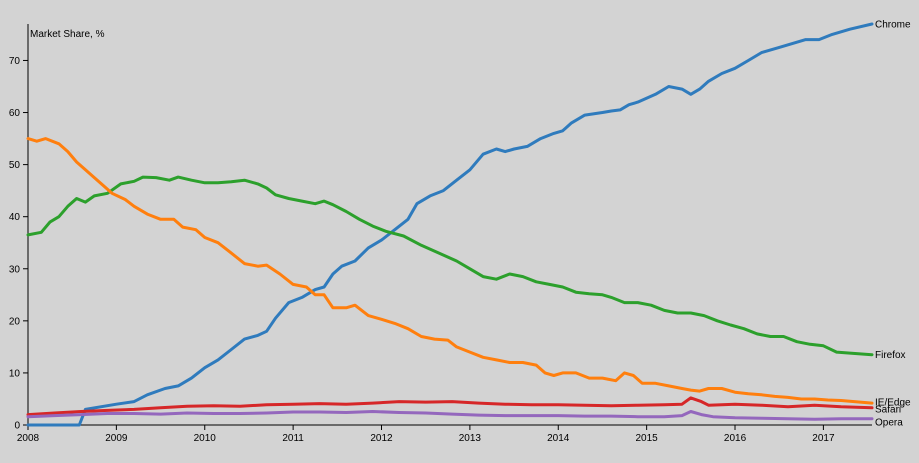 Image resolution: width=919 pixels, height=463 pixels. Describe the element at coordinates (558, 438) in the screenshot. I see `x-tick-label: 2014` at that location.